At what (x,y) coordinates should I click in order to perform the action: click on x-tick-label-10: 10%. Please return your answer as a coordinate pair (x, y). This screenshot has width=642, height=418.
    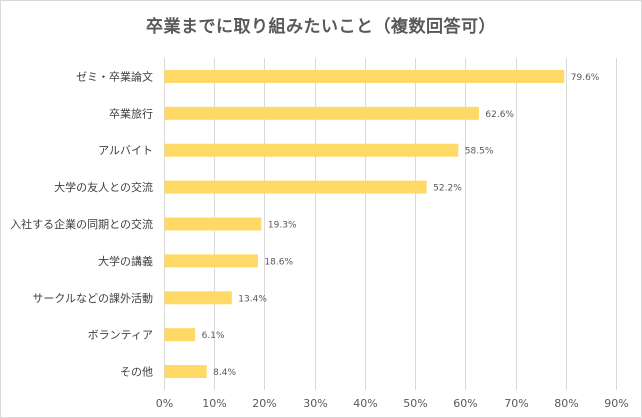
    Looking at the image, I should click on (214, 403).